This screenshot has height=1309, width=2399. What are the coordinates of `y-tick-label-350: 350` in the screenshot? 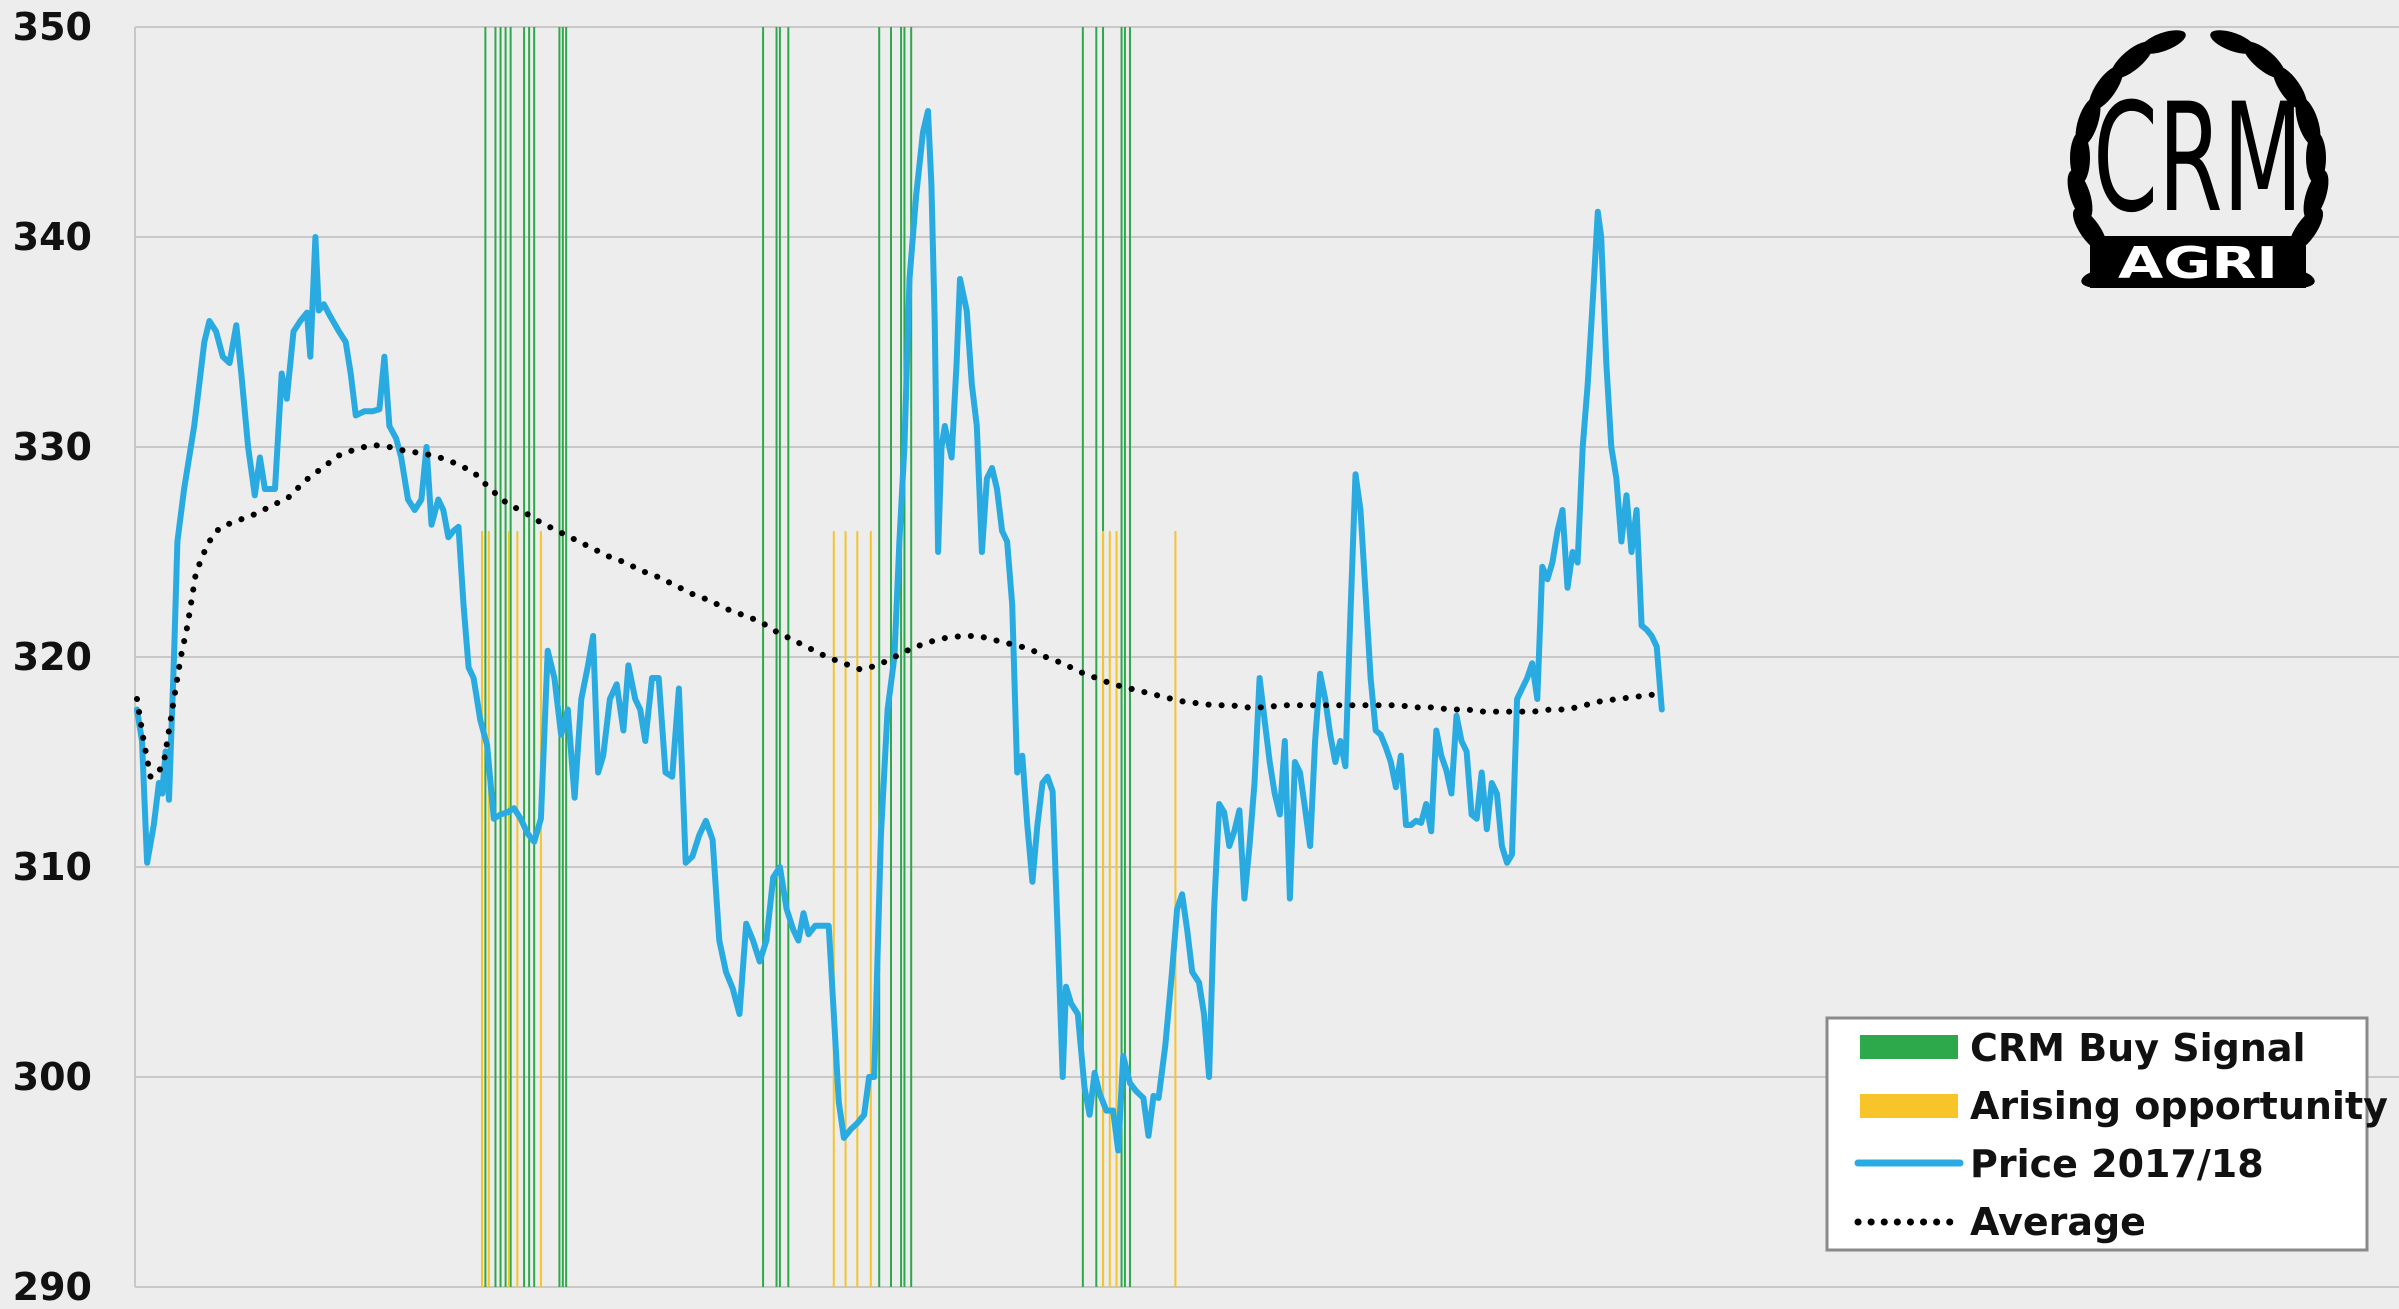 It's located at (52, 27).